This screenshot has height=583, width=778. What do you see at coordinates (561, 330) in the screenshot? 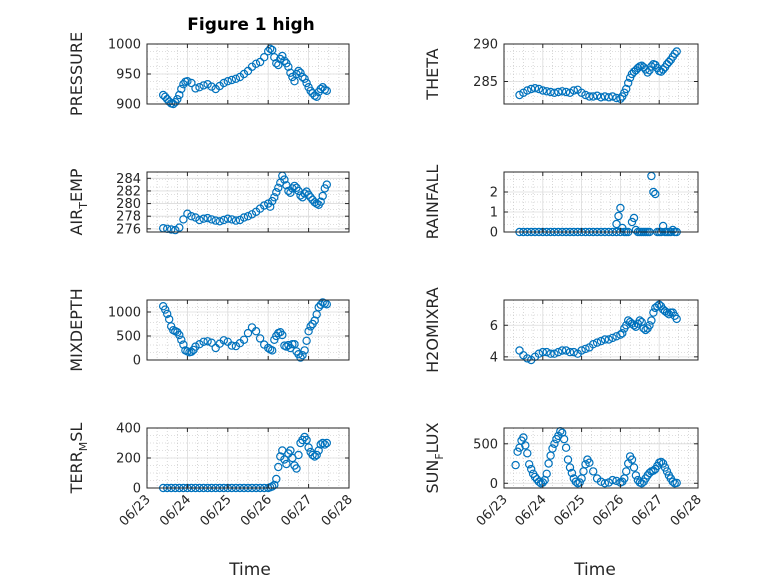
I see `subplot-6: 4 6 H2OMIXRA` at bounding box center [561, 330].